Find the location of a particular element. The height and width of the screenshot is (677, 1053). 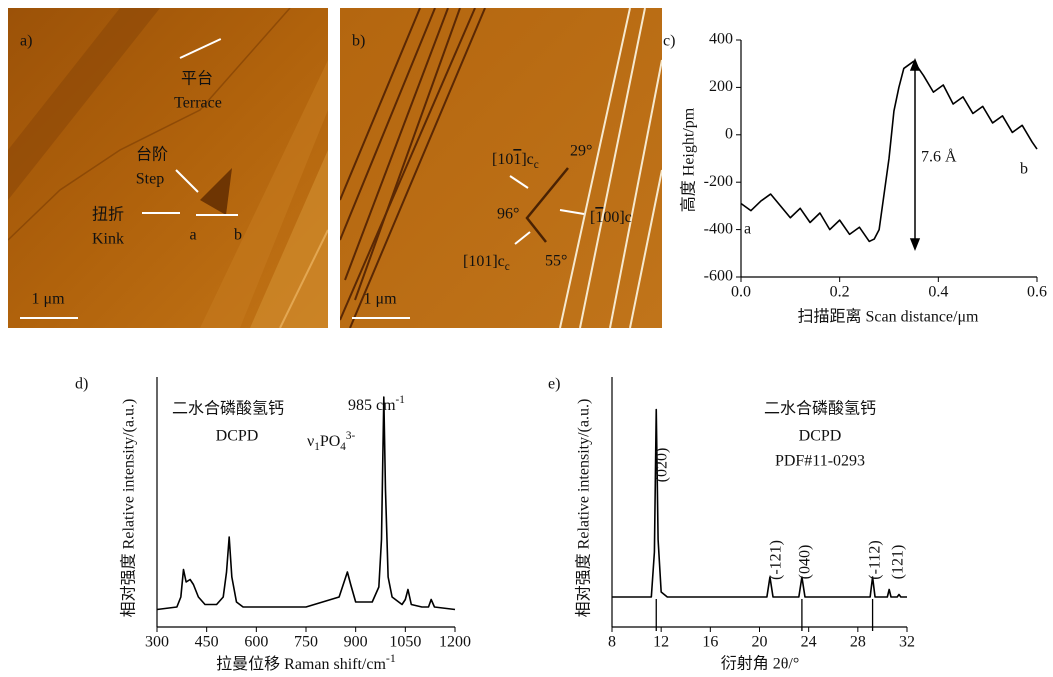

panel-label: e) is located at coordinates (554, 384).